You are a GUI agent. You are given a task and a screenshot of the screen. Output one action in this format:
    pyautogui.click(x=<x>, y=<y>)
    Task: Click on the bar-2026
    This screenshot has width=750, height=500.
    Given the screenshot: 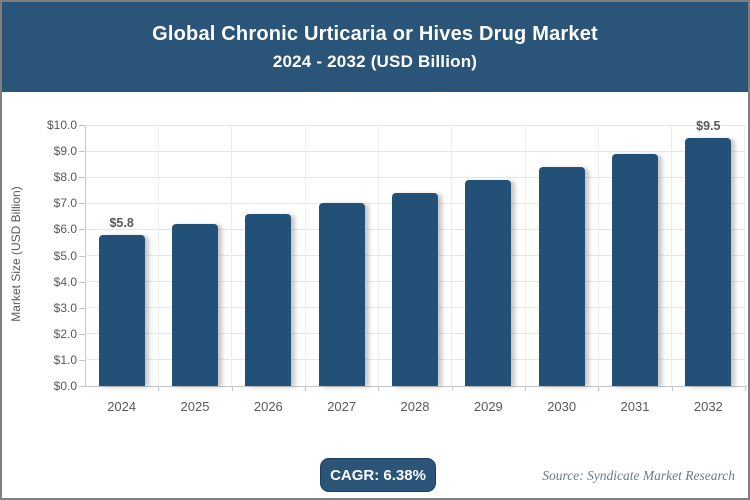 What is the action you would take?
    pyautogui.click(x=268, y=299)
    